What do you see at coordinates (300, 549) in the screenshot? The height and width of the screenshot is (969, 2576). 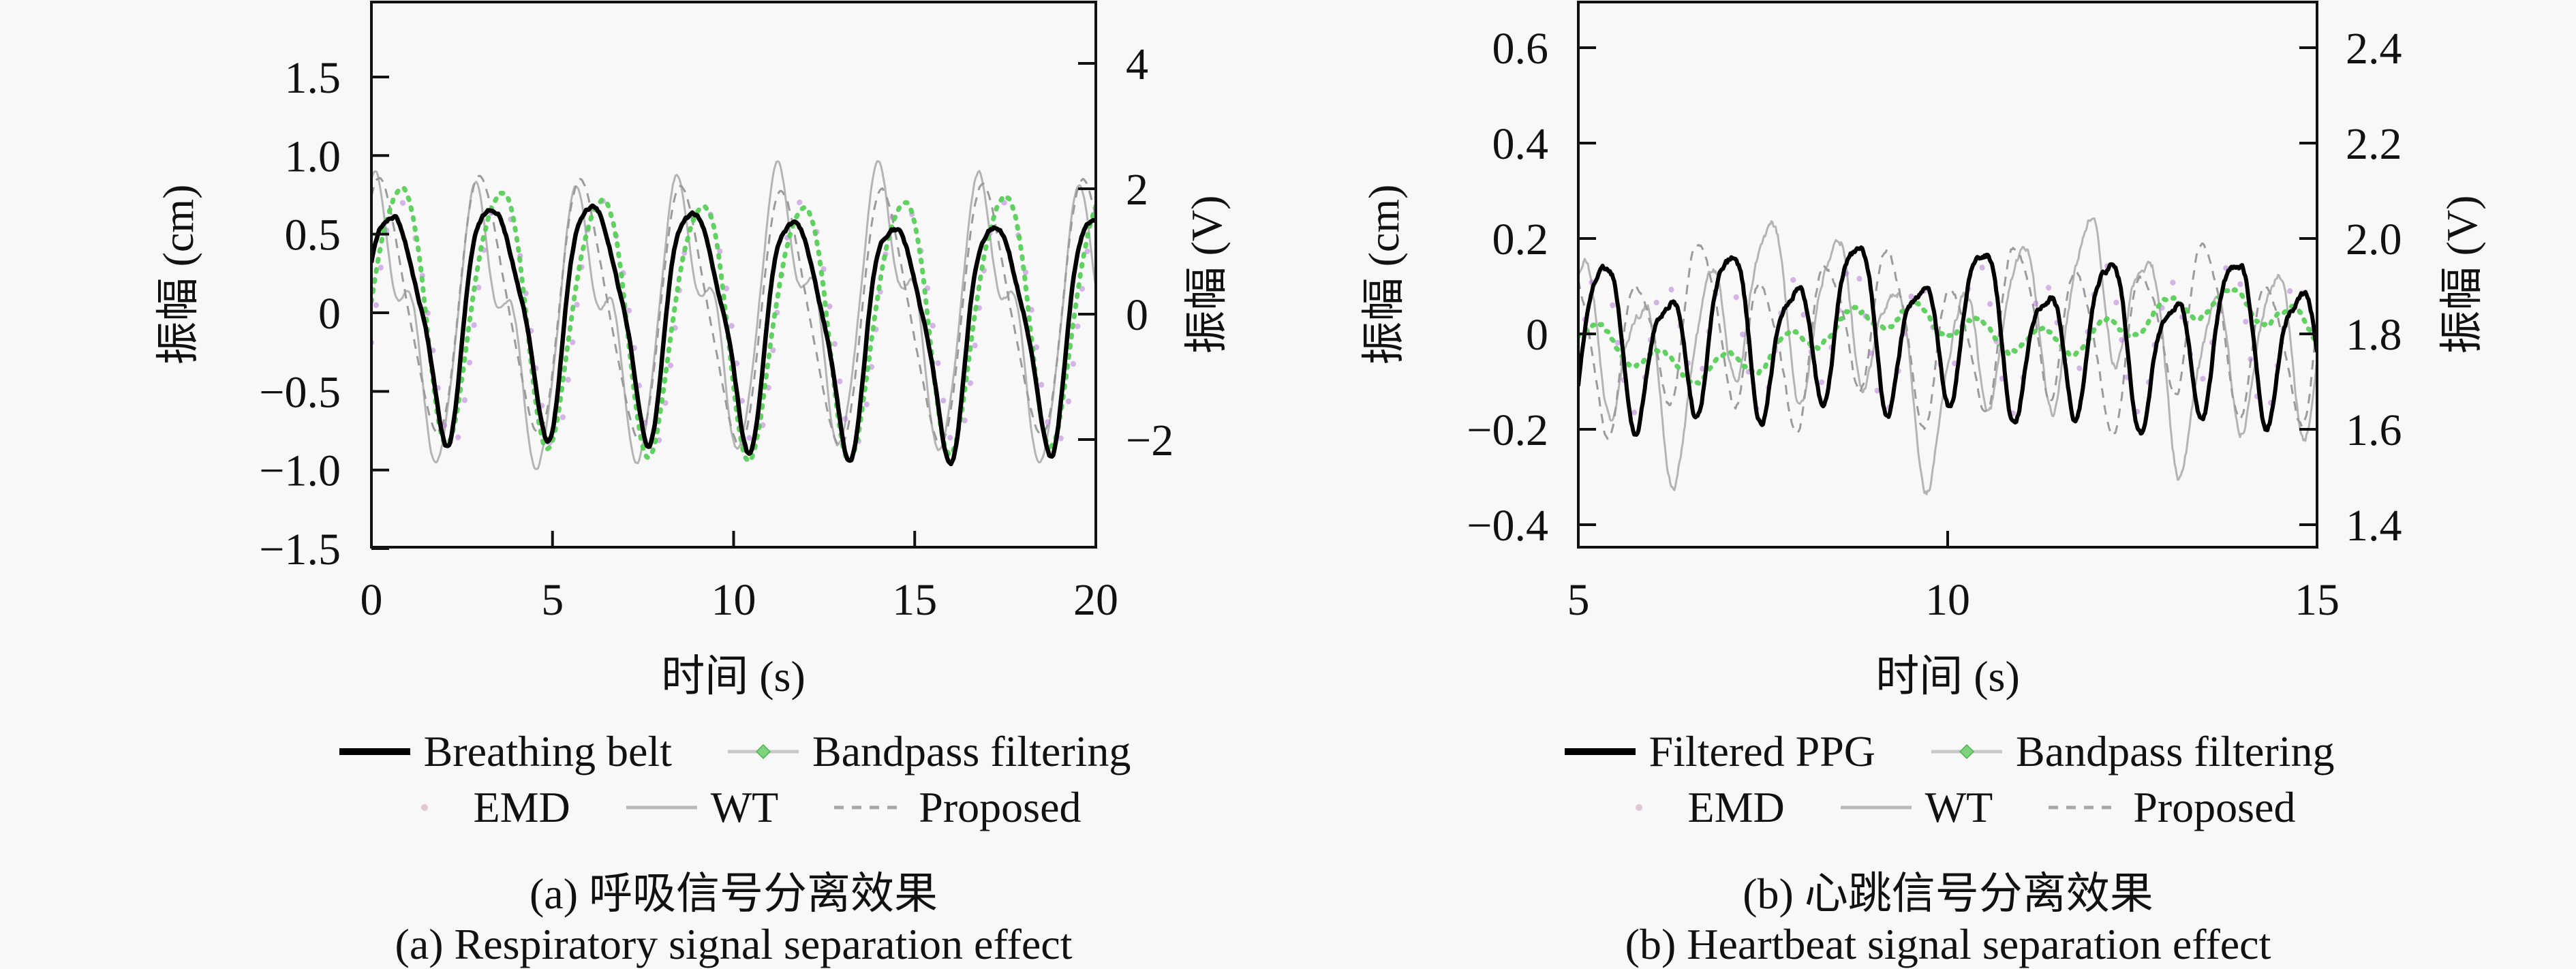 I see `y-left-tick-label: −1.5` at bounding box center [300, 549].